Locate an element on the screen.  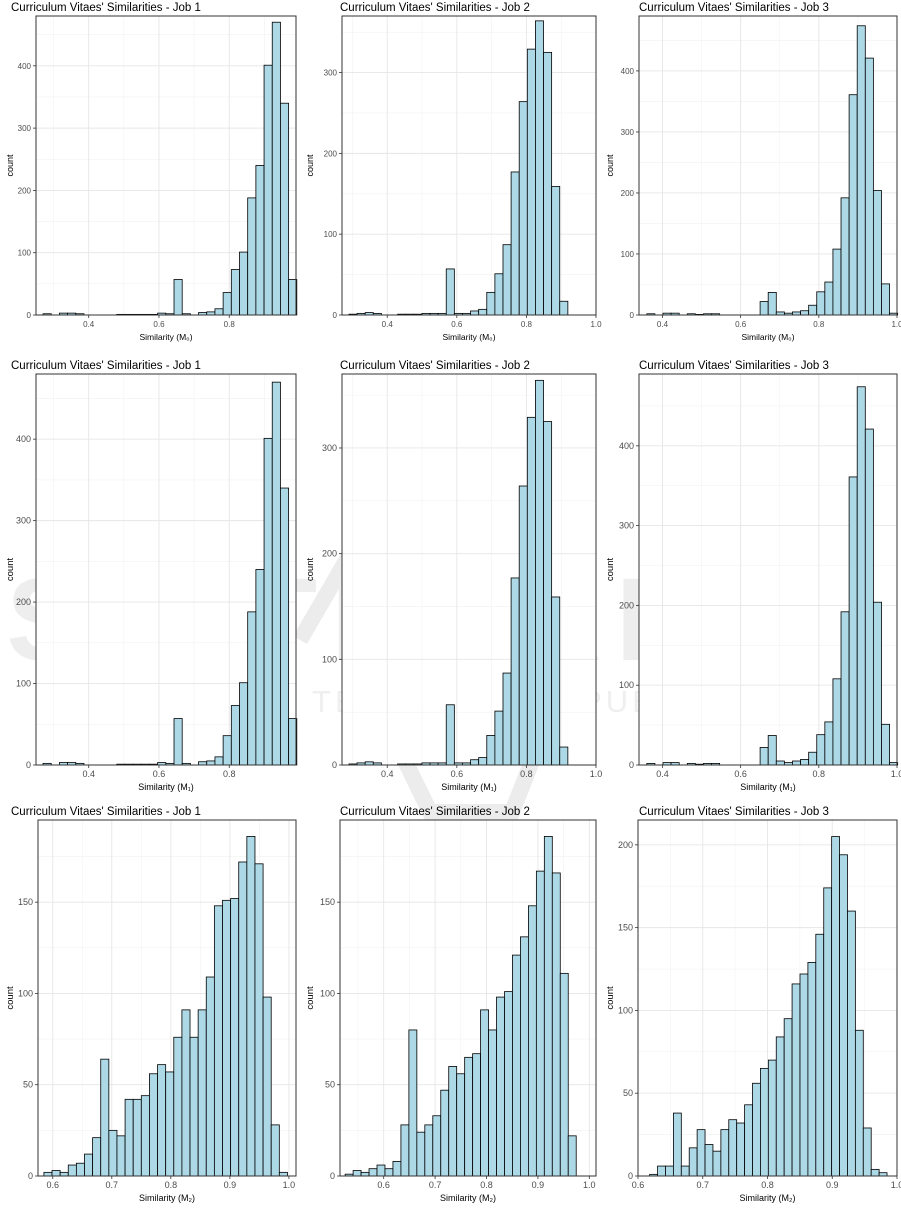
y-tick-label: 50 is located at coordinates (28, 1085).